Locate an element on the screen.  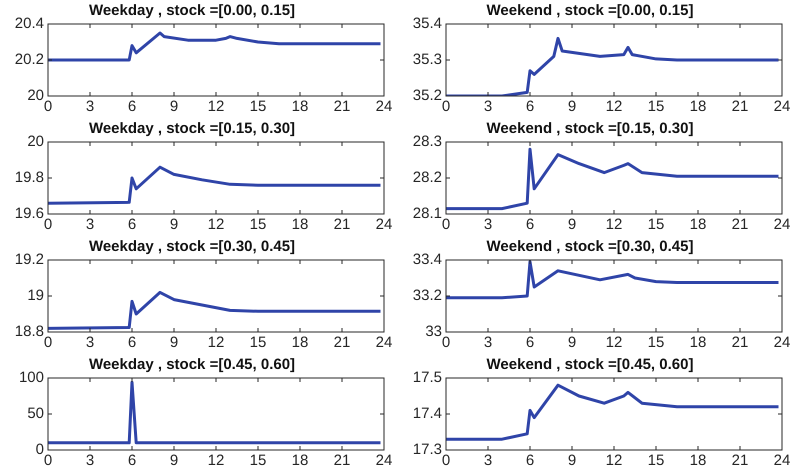
y-tick-label: 19.6 is located at coordinates (29, 213).